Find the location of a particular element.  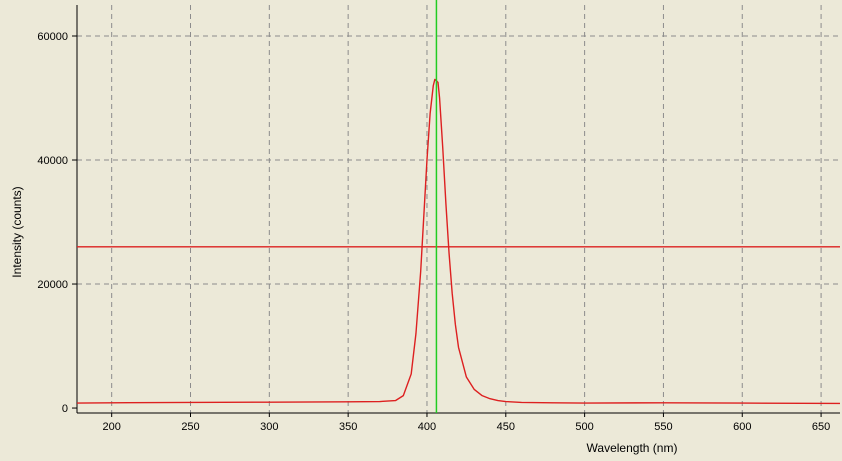

x-tick-label: 450 is located at coordinates (506, 427).